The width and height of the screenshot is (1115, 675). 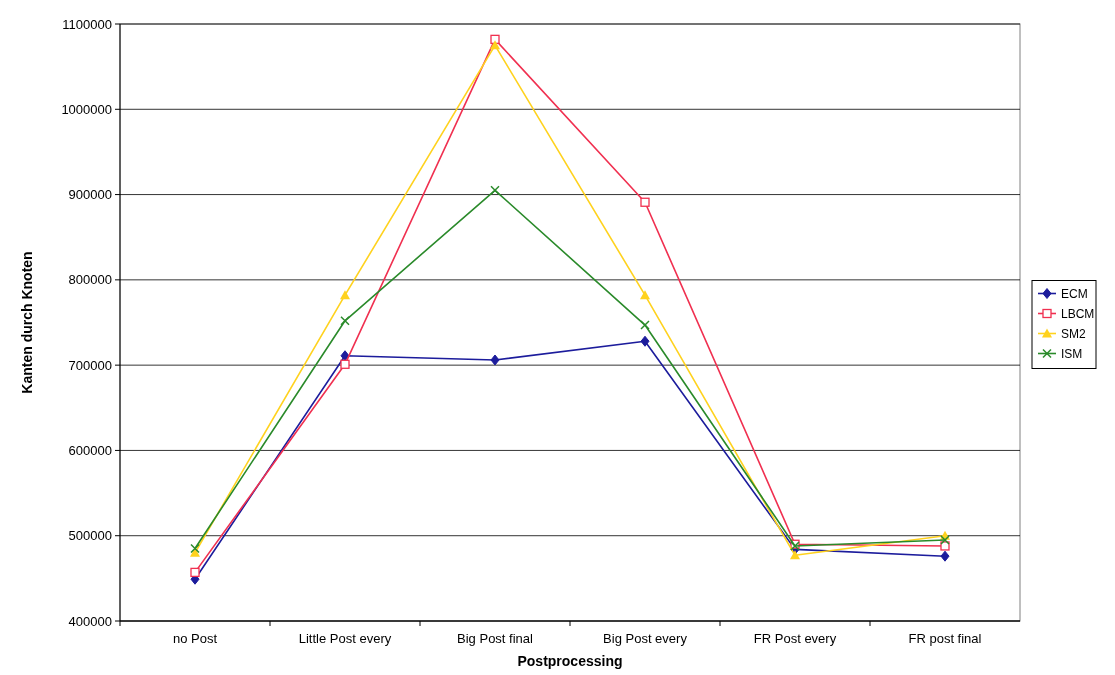 What do you see at coordinates (945, 638) in the screenshot?
I see `x-tick-label: FR post final` at bounding box center [945, 638].